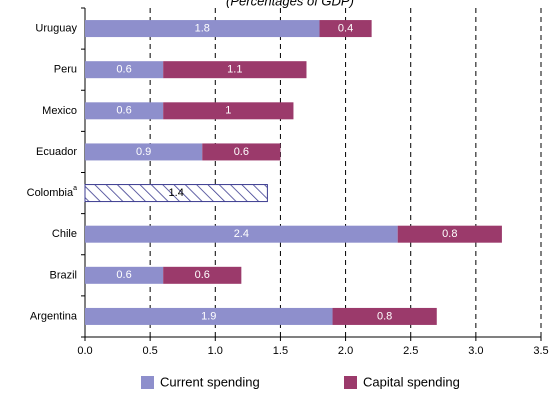 The image size is (551, 393). I want to click on category-name: Ecuador, so click(56, 152).